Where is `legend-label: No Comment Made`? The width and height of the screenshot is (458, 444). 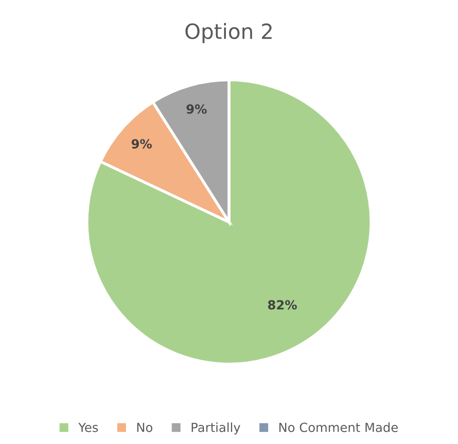 legend-label: No Comment Made is located at coordinates (338, 427).